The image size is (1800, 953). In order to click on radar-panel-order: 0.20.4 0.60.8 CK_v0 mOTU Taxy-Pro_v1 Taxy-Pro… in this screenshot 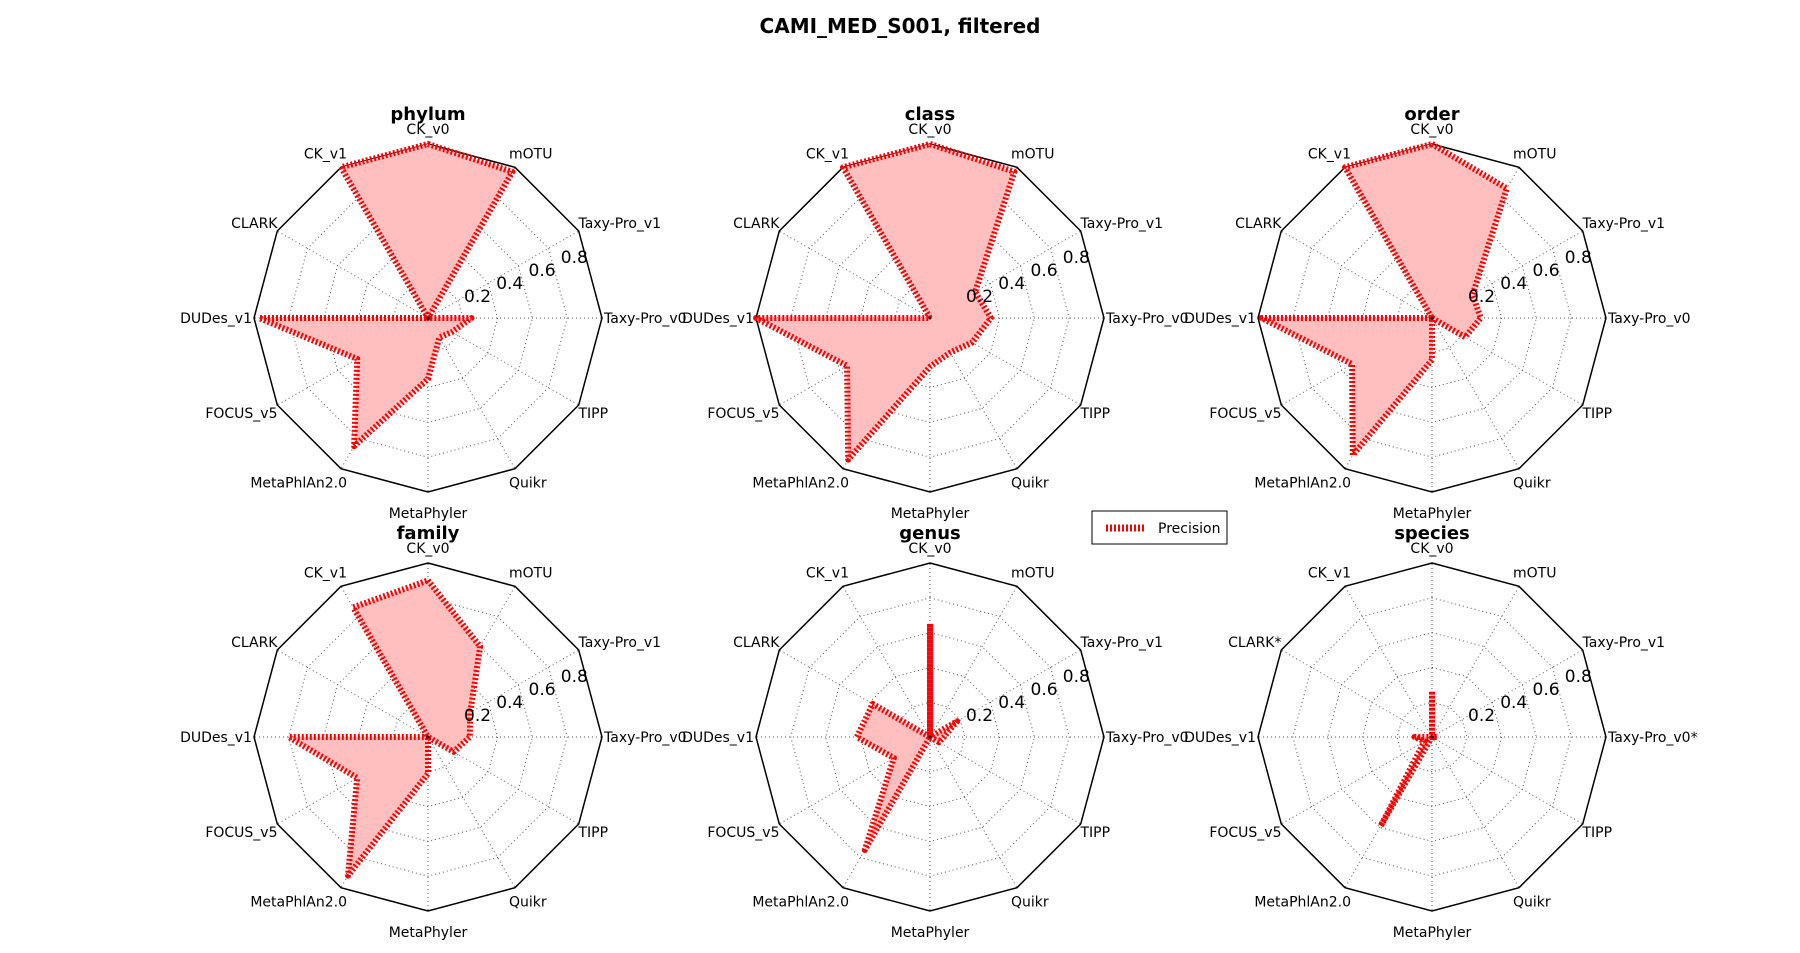, I will do `click(1437, 313)`.